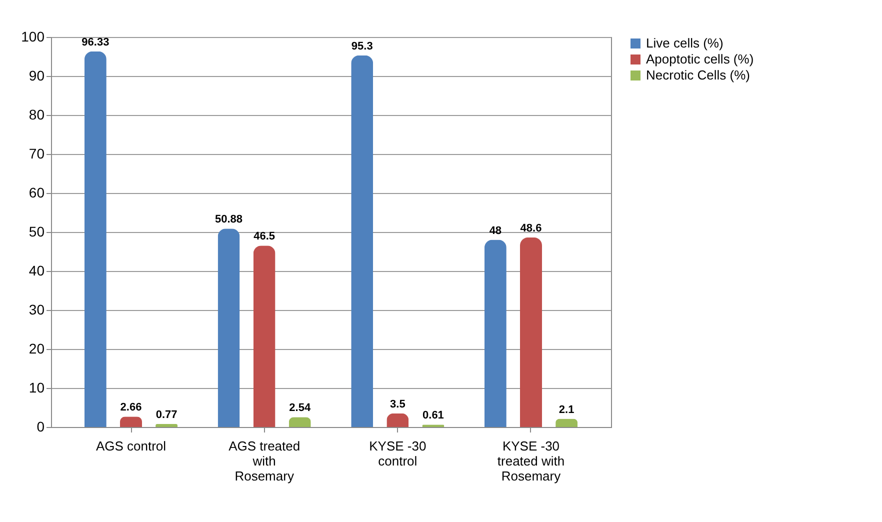 This screenshot has height=522, width=882. Describe the element at coordinates (36, 114) in the screenshot. I see `y-tick-label: 80` at that location.